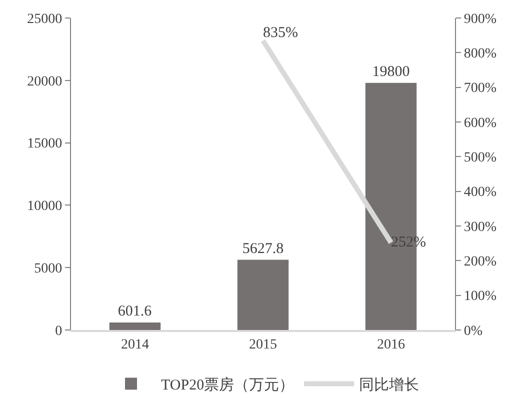 The width and height of the screenshot is (512, 412). I want to click on y2-tick-label: 600%, so click(480, 123).